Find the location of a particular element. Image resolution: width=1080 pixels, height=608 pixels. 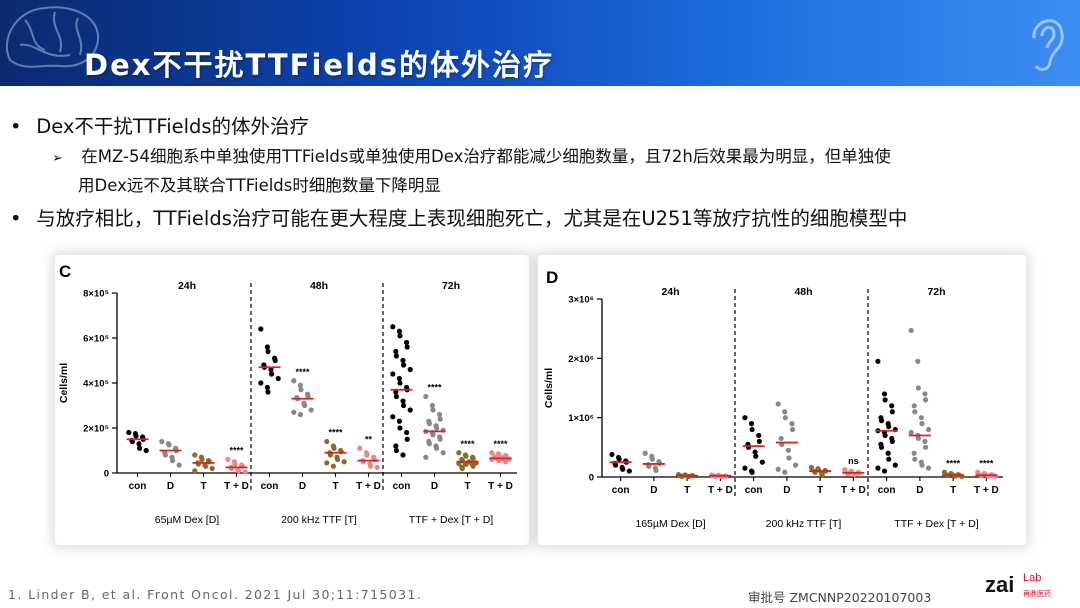

footer-approval-code: 审批号 ZMCNNP20220107003 is located at coordinates (840, 597).